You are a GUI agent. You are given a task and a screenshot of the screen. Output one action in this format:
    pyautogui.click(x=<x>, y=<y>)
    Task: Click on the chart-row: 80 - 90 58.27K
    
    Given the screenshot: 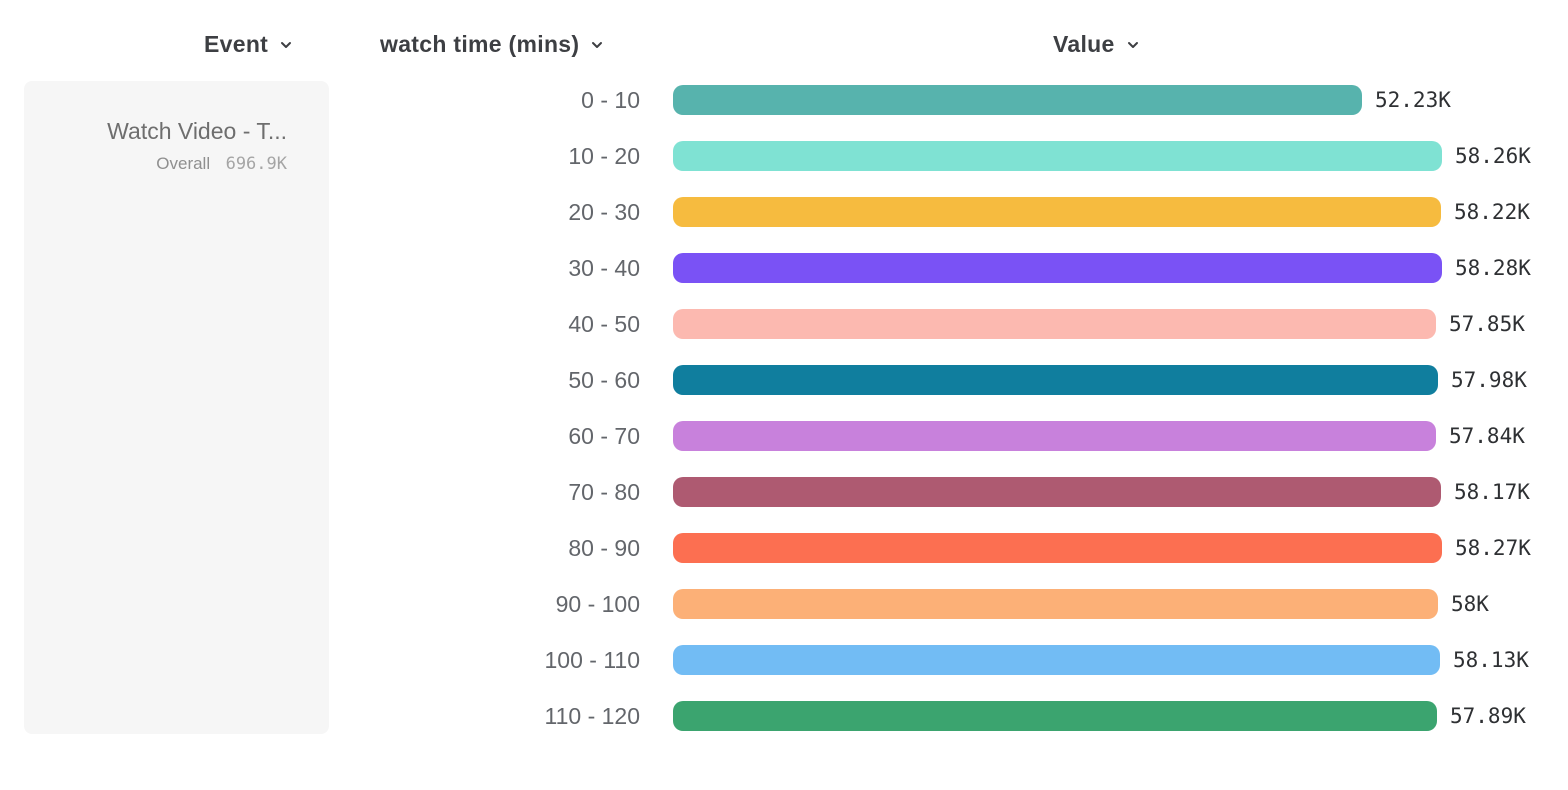 What is the action you would take?
    pyautogui.click(x=931, y=548)
    